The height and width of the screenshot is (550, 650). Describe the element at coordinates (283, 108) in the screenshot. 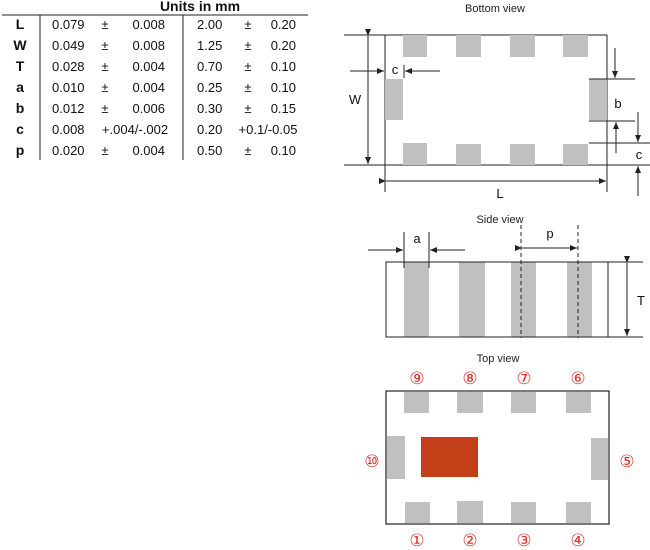

I see `table-cell-mm-tol: 0.15` at that location.